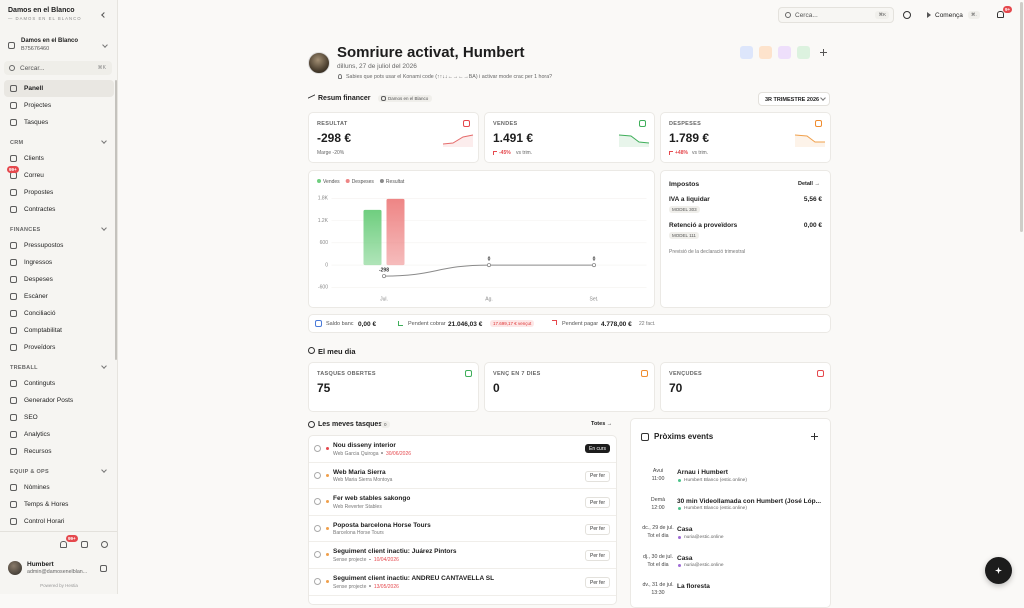 The height and width of the screenshot is (608, 1024). What do you see at coordinates (59, 521) in the screenshot?
I see `nav-item: Control Horari` at bounding box center [59, 521].